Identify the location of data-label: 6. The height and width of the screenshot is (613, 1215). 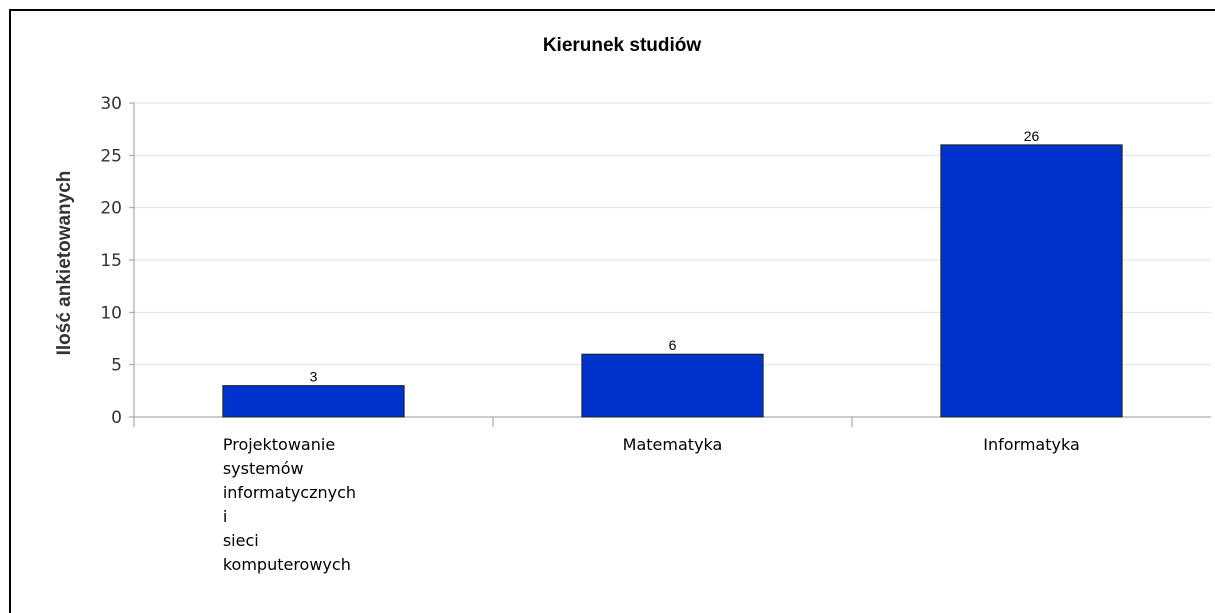
(673, 345).